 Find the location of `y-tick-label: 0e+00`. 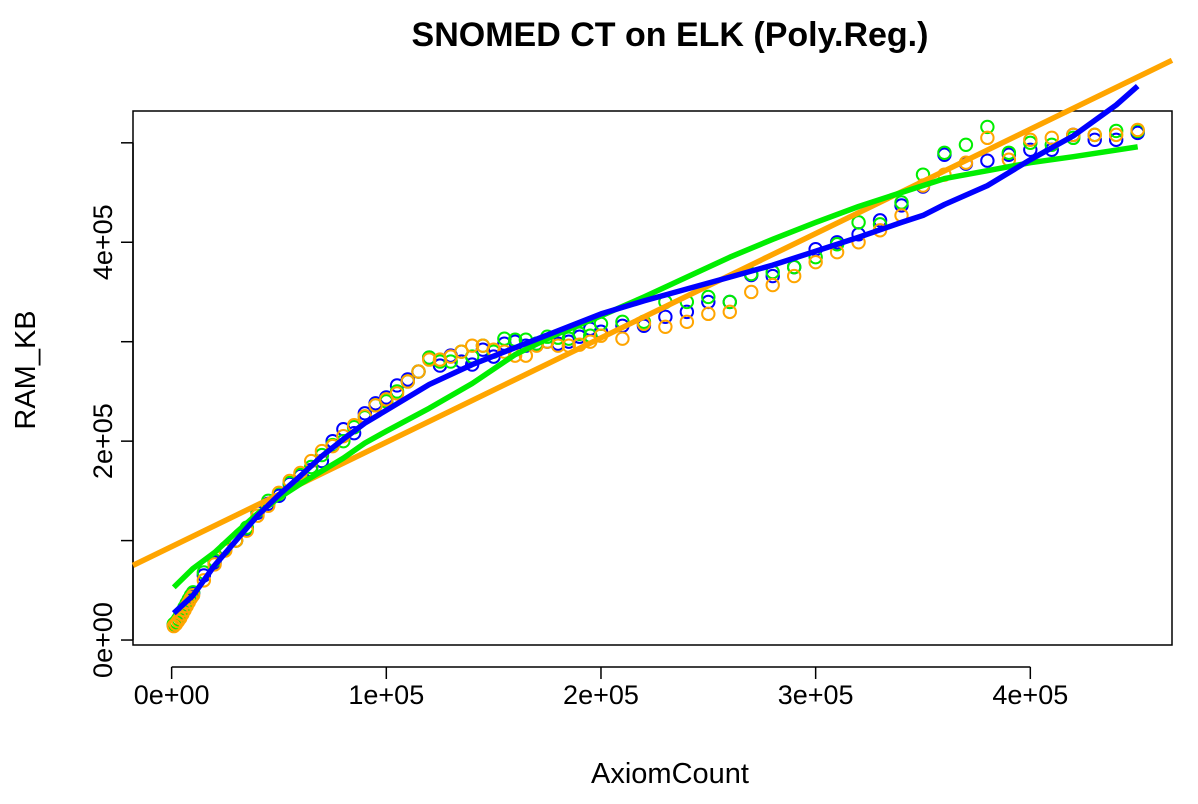

y-tick-label: 0e+00 is located at coordinates (103, 640).